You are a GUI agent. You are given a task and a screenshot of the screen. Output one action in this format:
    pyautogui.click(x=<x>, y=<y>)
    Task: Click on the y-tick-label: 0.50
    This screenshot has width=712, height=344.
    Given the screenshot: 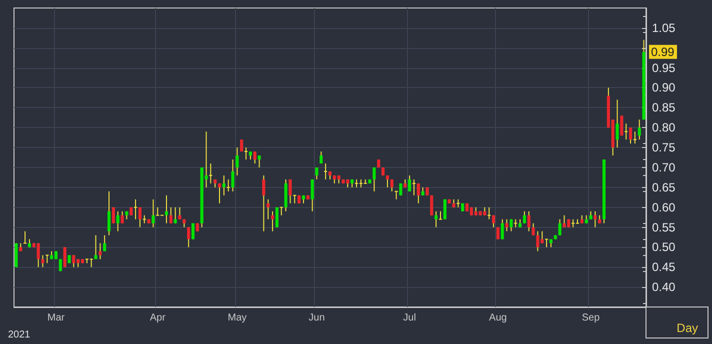 What is the action you would take?
    pyautogui.click(x=664, y=247)
    